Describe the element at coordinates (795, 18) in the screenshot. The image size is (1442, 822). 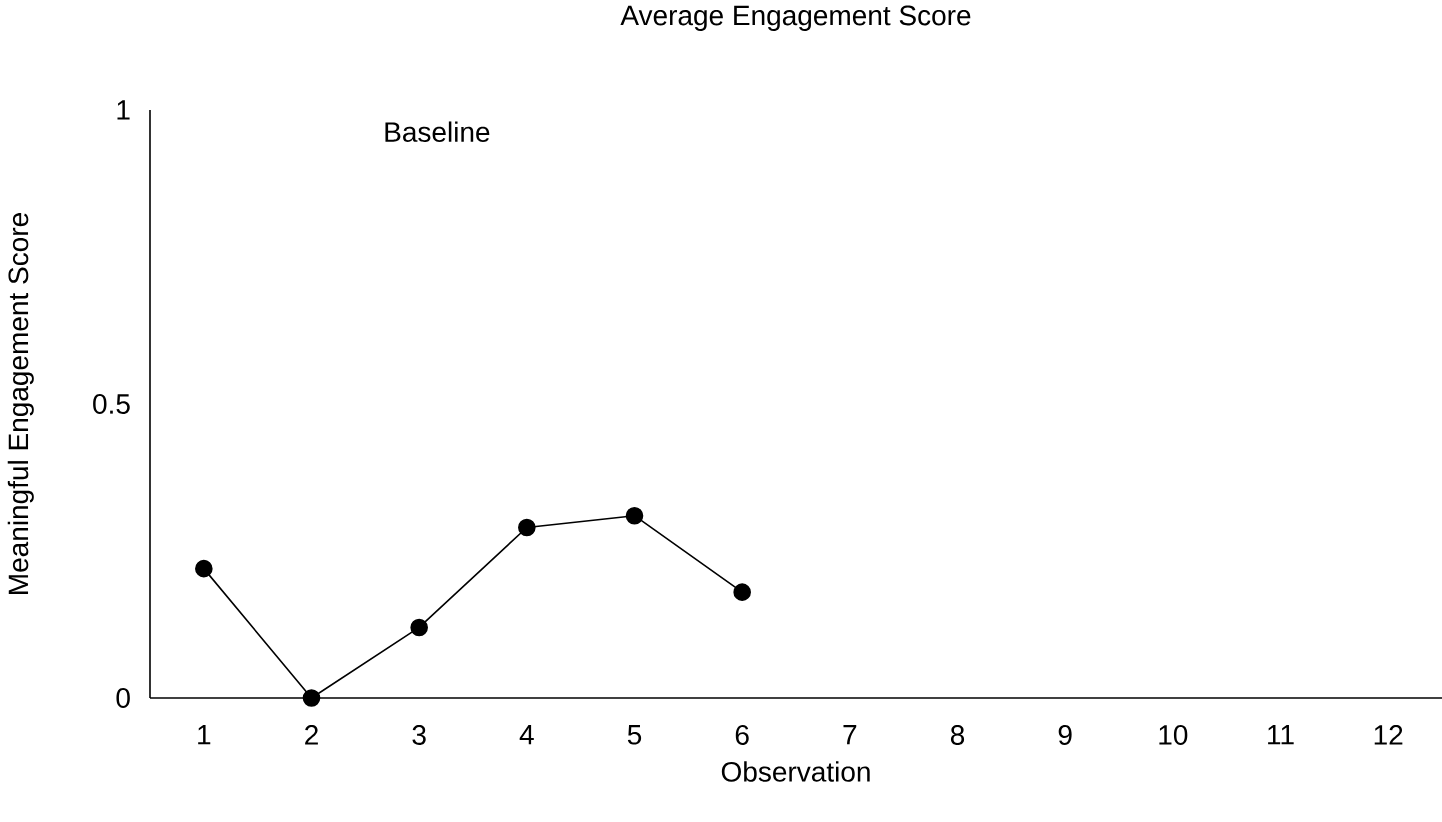
I see `chart-title: Average Engagement Score` at that location.